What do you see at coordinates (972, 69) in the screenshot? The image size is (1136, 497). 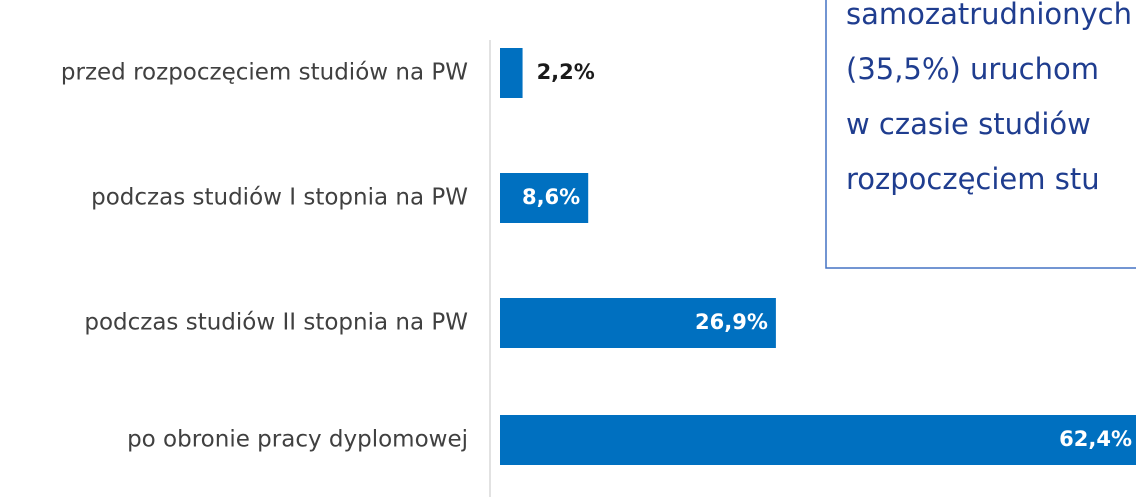 I see `annotation-line: (35,5%) uruchom` at bounding box center [972, 69].